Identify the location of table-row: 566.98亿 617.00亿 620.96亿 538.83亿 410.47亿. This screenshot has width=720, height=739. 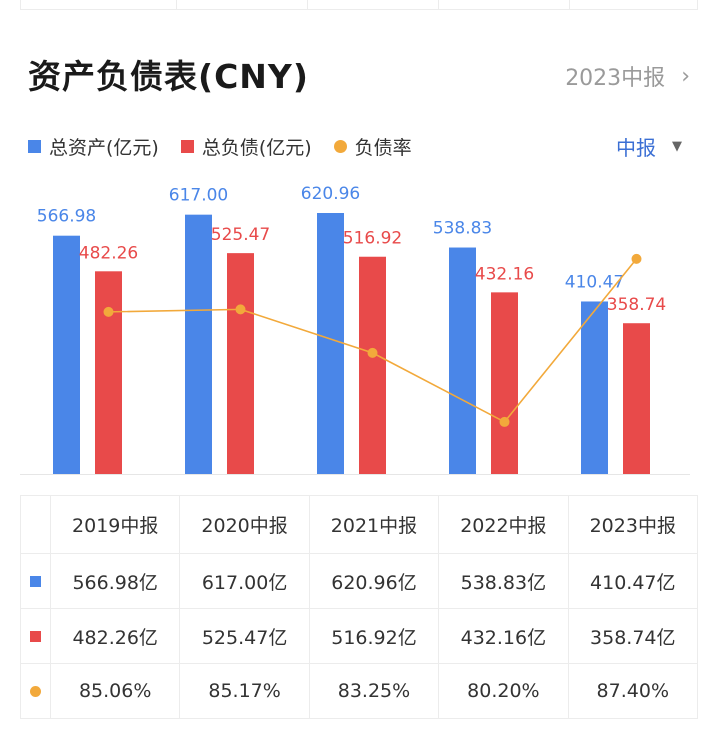
(359, 581).